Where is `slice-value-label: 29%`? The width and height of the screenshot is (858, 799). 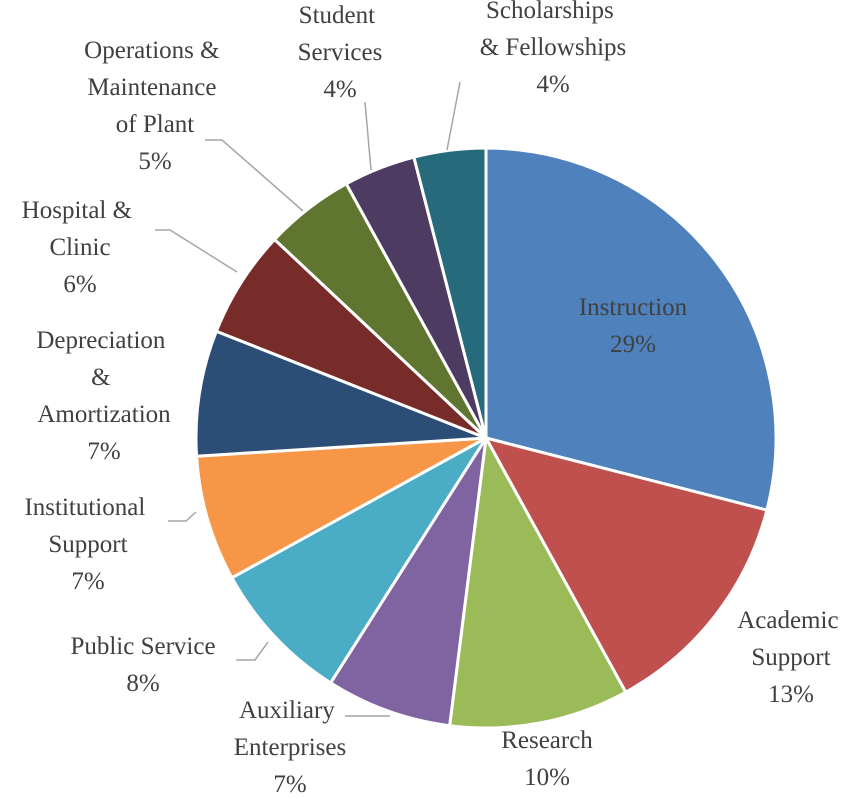
slice-value-label: 29% is located at coordinates (633, 344).